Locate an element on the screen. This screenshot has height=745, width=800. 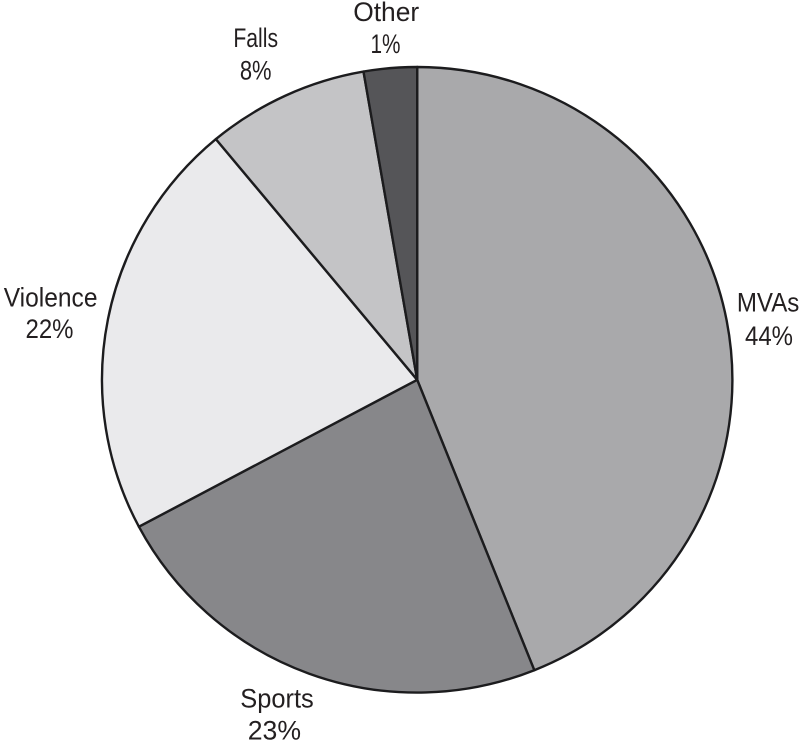
svg-text: Sports is located at coordinates (277, 699).